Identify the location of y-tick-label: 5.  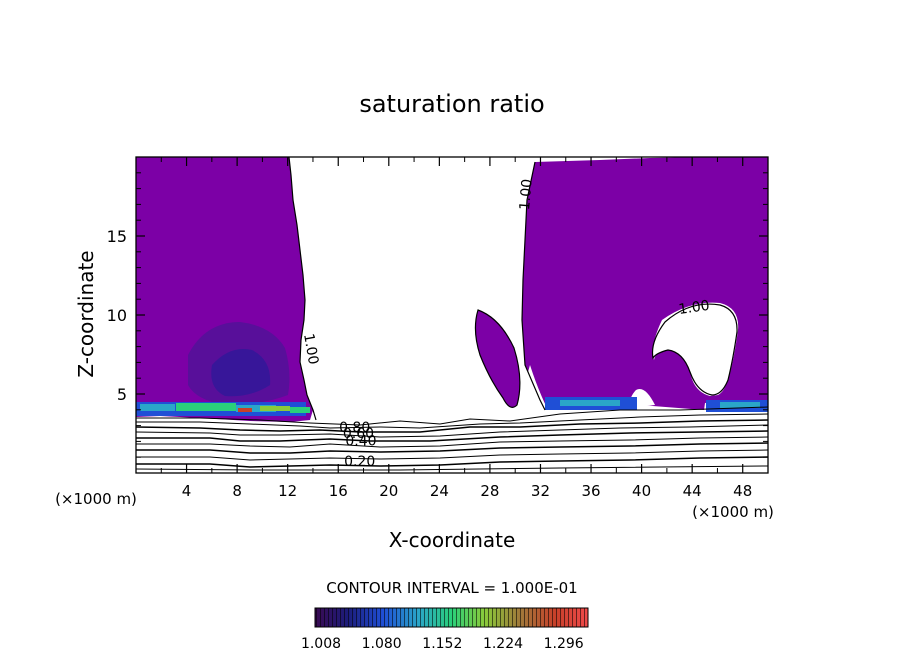
(122, 394).